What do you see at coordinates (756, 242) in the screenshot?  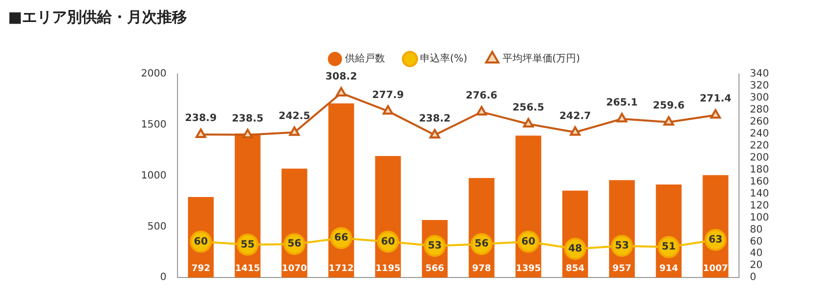 I see `y2-tick-label: 60` at bounding box center [756, 242].